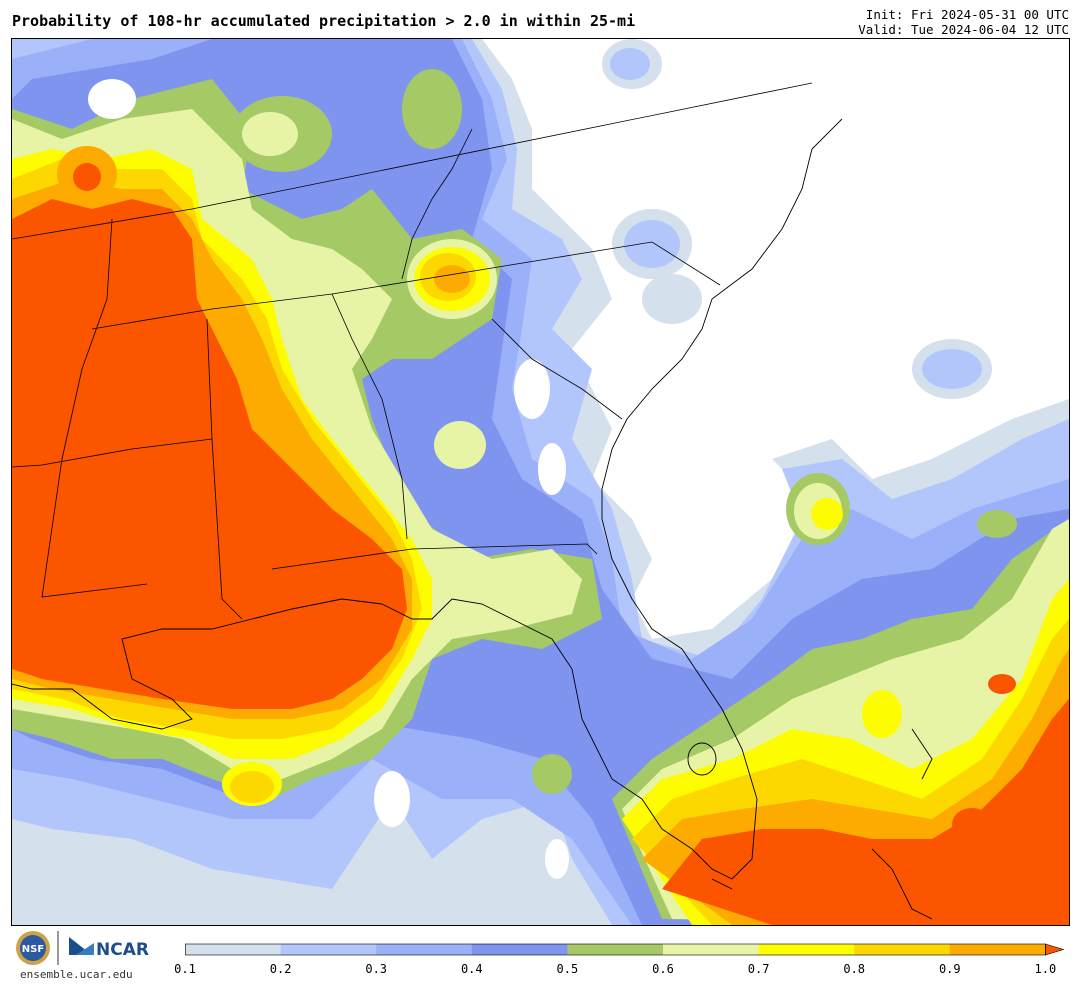  What do you see at coordinates (540, 970) in the screenshot?
I see `colorbar-ticks: 0.1 0.2 0.3 0.4 0.5 0.6 0.7 0.8 0.9 1.0` at bounding box center [540, 970].